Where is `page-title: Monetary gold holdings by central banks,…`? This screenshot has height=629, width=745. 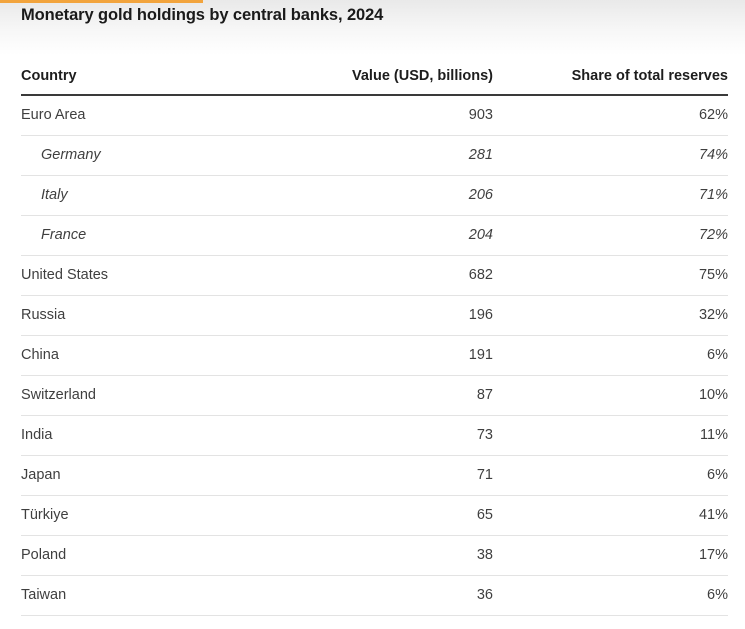 page-title: Monetary gold holdings by central banks,… is located at coordinates (202, 15).